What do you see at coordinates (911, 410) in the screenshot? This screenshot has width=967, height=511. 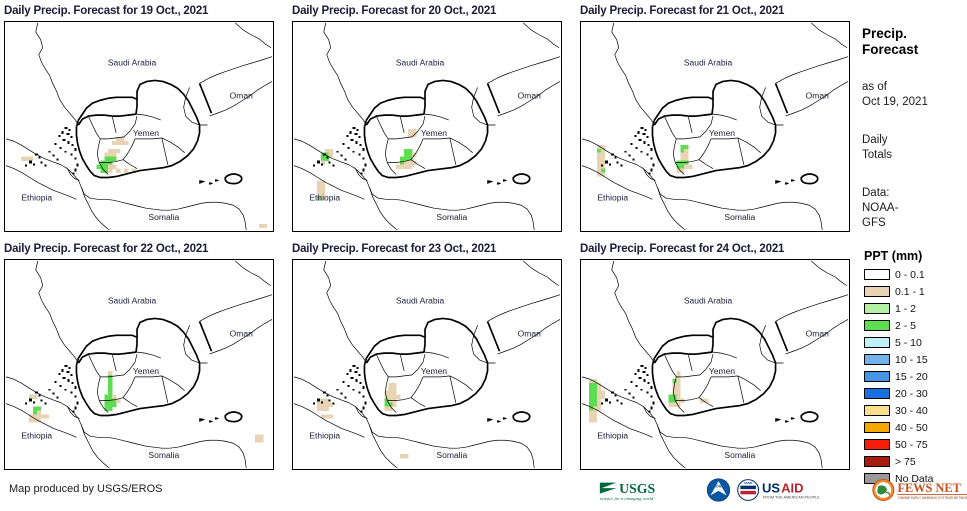 I see `legend-label: 30 - 40` at bounding box center [911, 410].